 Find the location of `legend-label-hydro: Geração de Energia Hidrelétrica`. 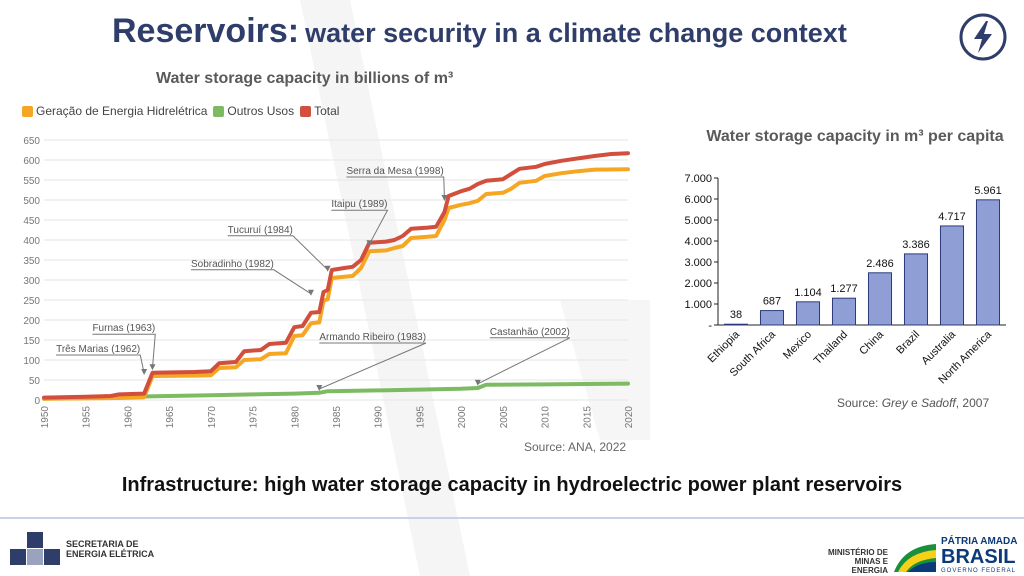

legend-label-hydro: Geração de Energia Hidrelétrica is located at coordinates (122, 111).